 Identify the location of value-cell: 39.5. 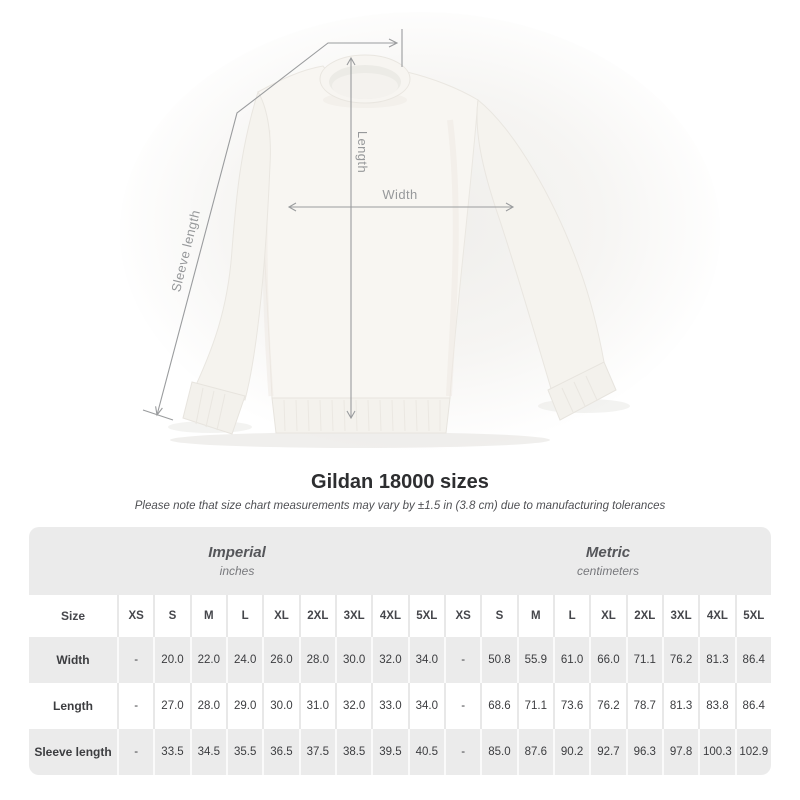
(391, 752).